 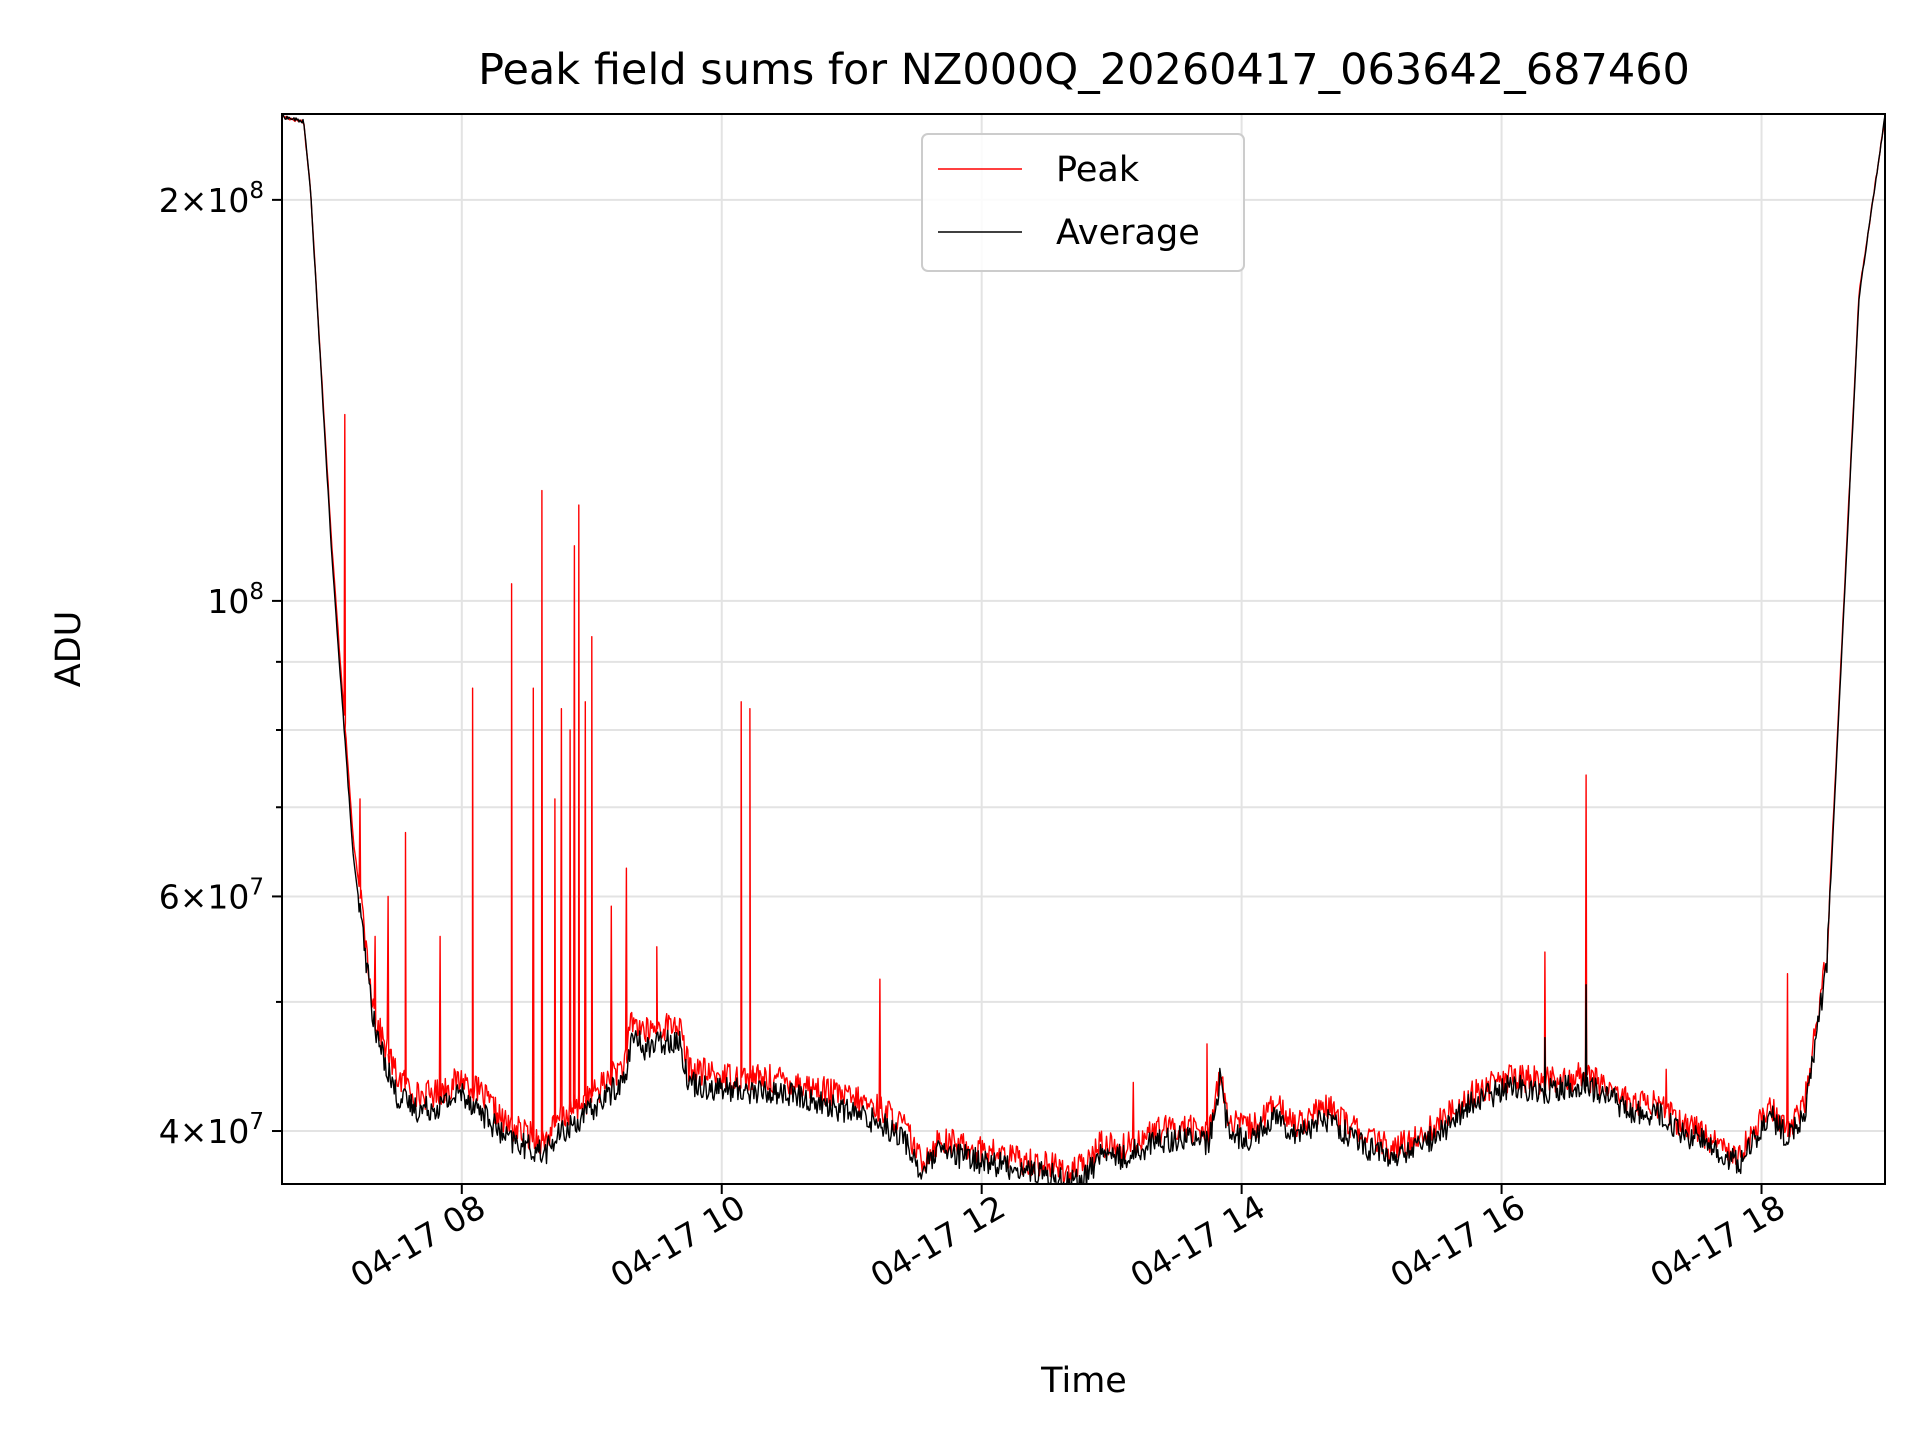 What do you see at coordinates (211, 199) in the screenshot?
I see `y-tick-label: 2×108` at bounding box center [211, 199].